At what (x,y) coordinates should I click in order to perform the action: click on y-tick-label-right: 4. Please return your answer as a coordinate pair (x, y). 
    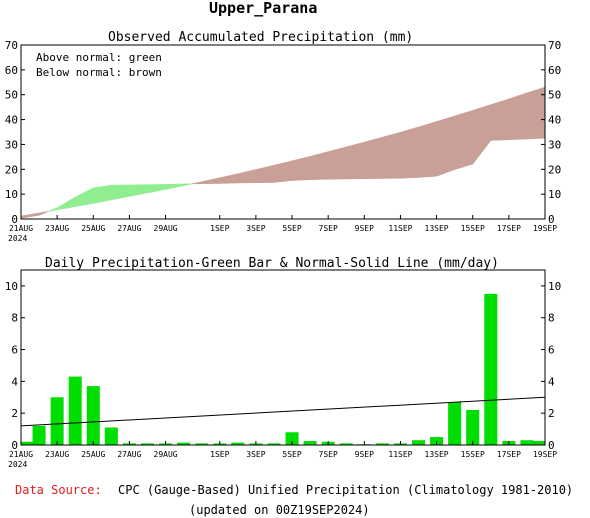
    Looking at the image, I should click on (551, 381).